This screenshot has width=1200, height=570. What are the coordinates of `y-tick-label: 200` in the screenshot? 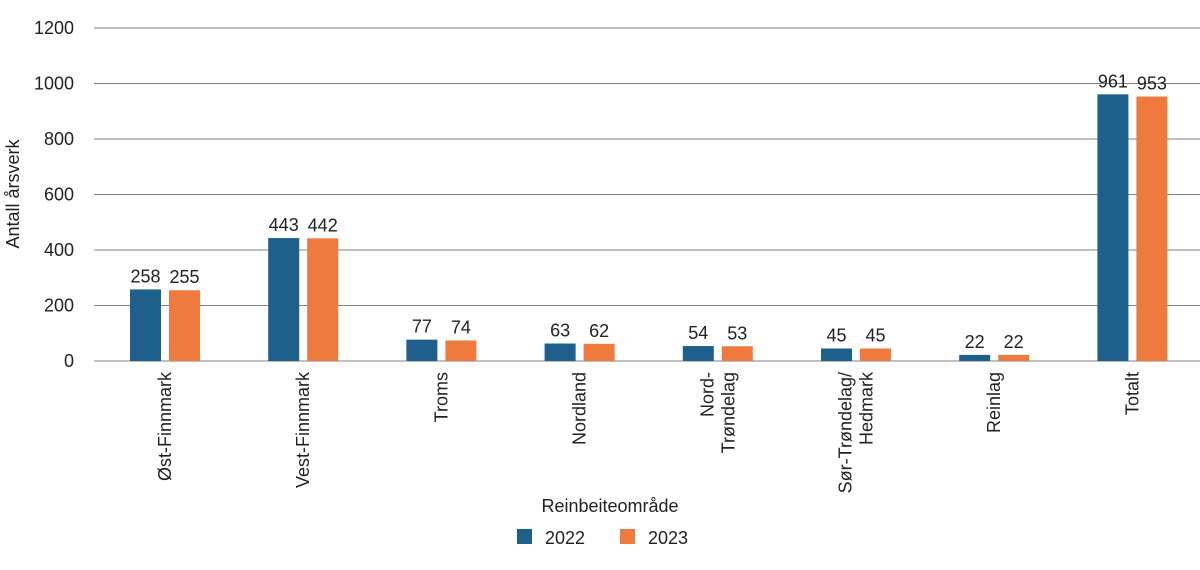 It's located at (59, 306).